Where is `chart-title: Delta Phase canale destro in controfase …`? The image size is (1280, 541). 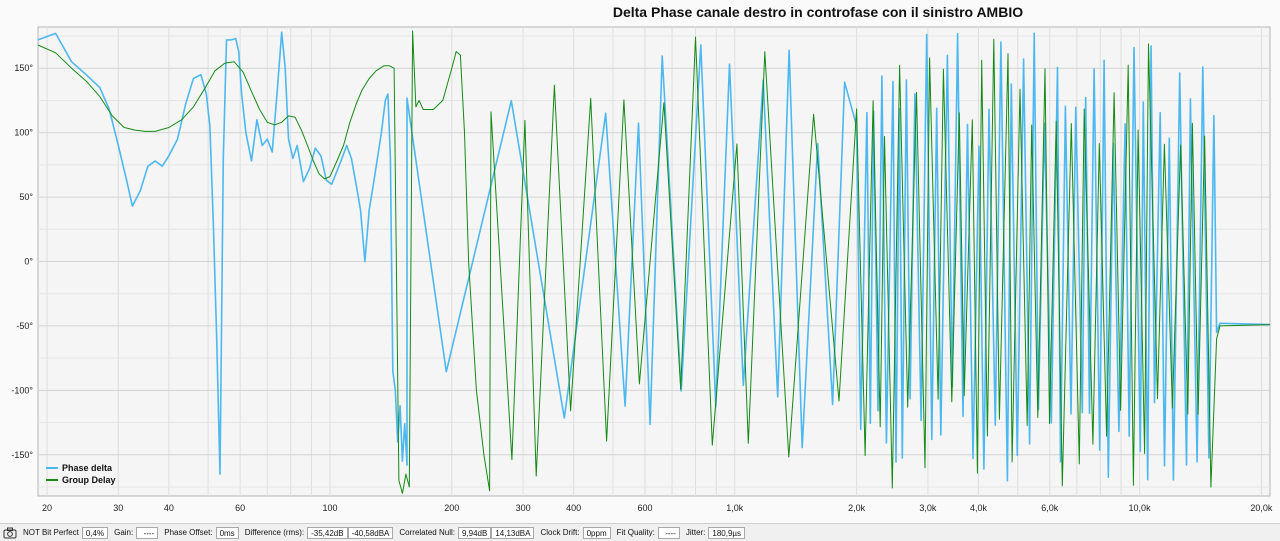 chart-title: Delta Phase canale destro in controfase … is located at coordinates (818, 12).